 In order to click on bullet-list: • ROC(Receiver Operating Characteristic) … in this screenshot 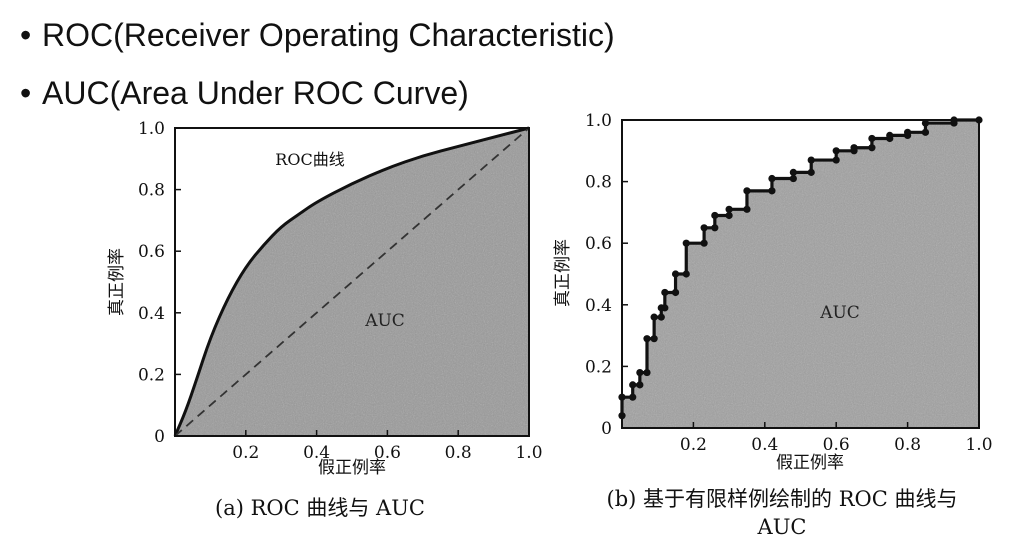, I will do `click(317, 64)`.